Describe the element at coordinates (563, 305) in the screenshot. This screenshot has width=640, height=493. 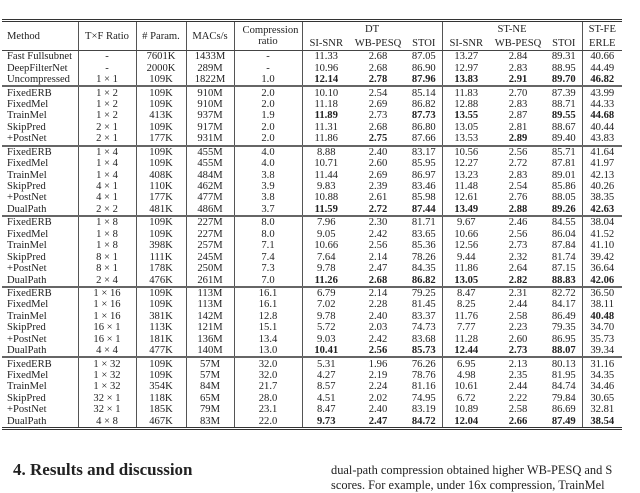
I see `cell-stne-stoi: 84.17` at that location.